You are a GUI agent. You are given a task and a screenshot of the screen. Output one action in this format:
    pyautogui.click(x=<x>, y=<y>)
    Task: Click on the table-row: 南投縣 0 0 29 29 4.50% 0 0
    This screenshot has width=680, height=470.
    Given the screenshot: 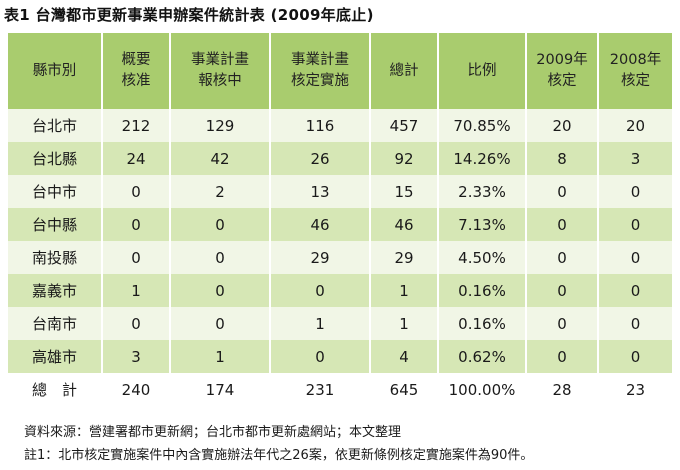 What is the action you would take?
    pyautogui.click(x=340, y=257)
    